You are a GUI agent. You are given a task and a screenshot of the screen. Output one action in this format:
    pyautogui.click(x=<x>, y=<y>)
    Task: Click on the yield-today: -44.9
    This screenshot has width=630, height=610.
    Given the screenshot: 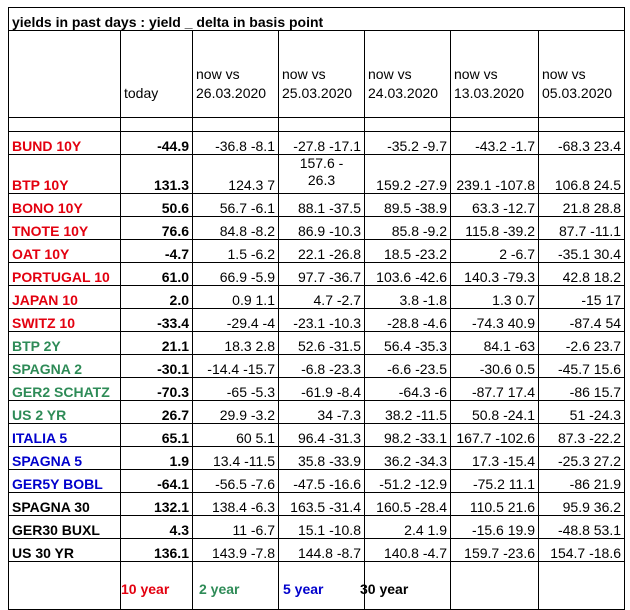 What is the action you would take?
    pyautogui.click(x=156, y=143)
    